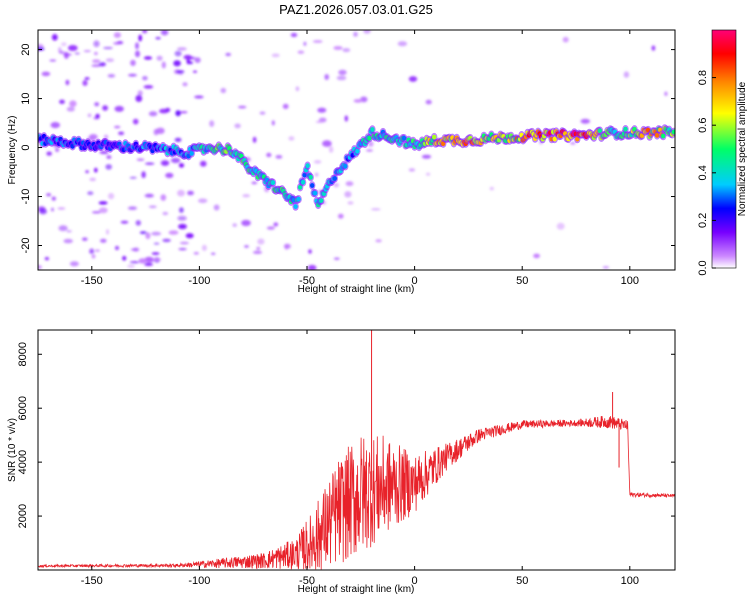  I want to click on y-tick-label: -10, so click(26, 197).